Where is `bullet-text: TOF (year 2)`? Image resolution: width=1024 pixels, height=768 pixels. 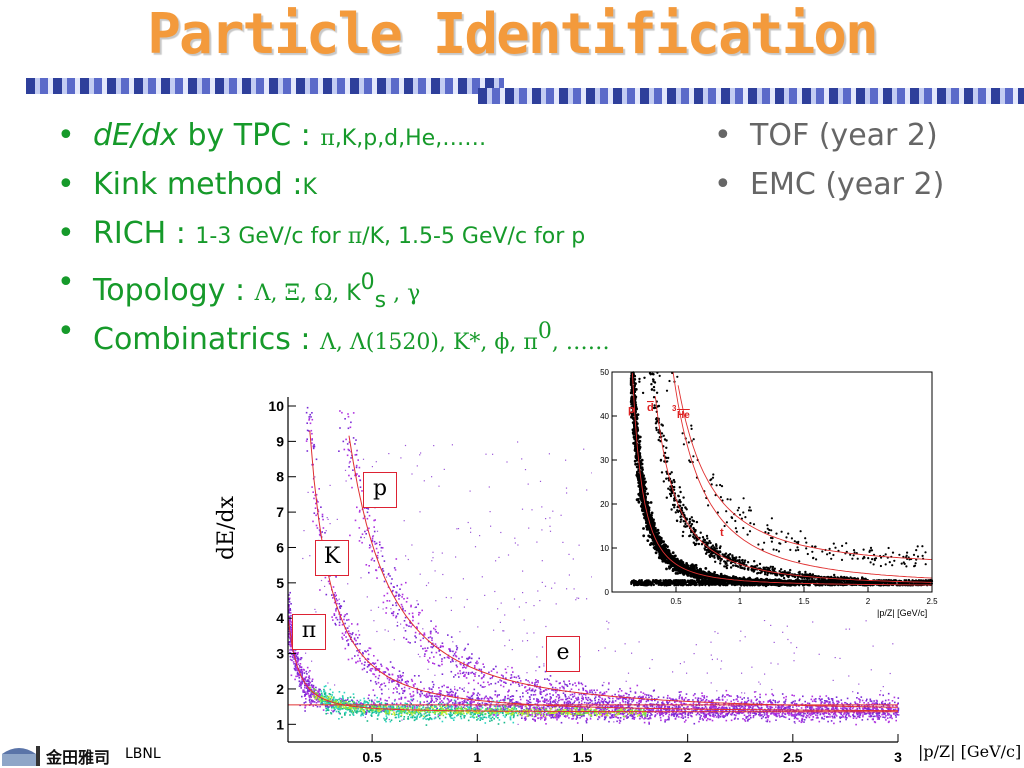
bullet-text: TOF (year 2) is located at coordinates (844, 135).